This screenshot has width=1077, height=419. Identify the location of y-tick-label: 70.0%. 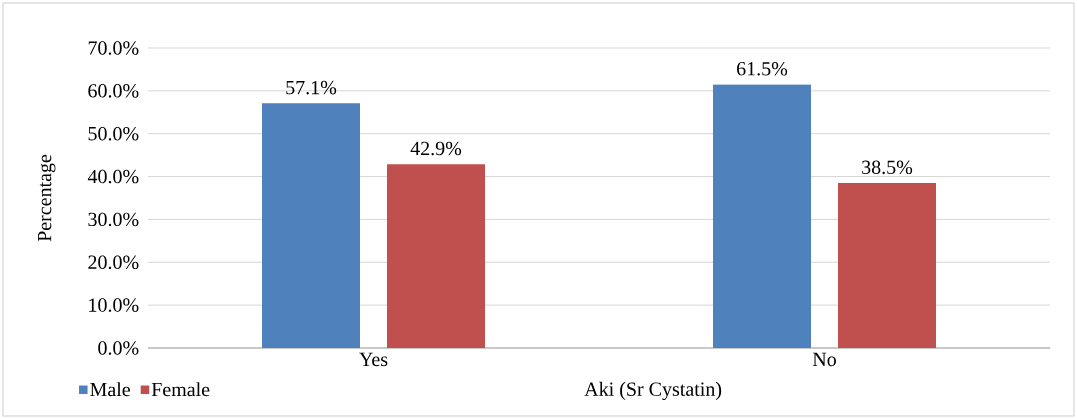
(113, 48).